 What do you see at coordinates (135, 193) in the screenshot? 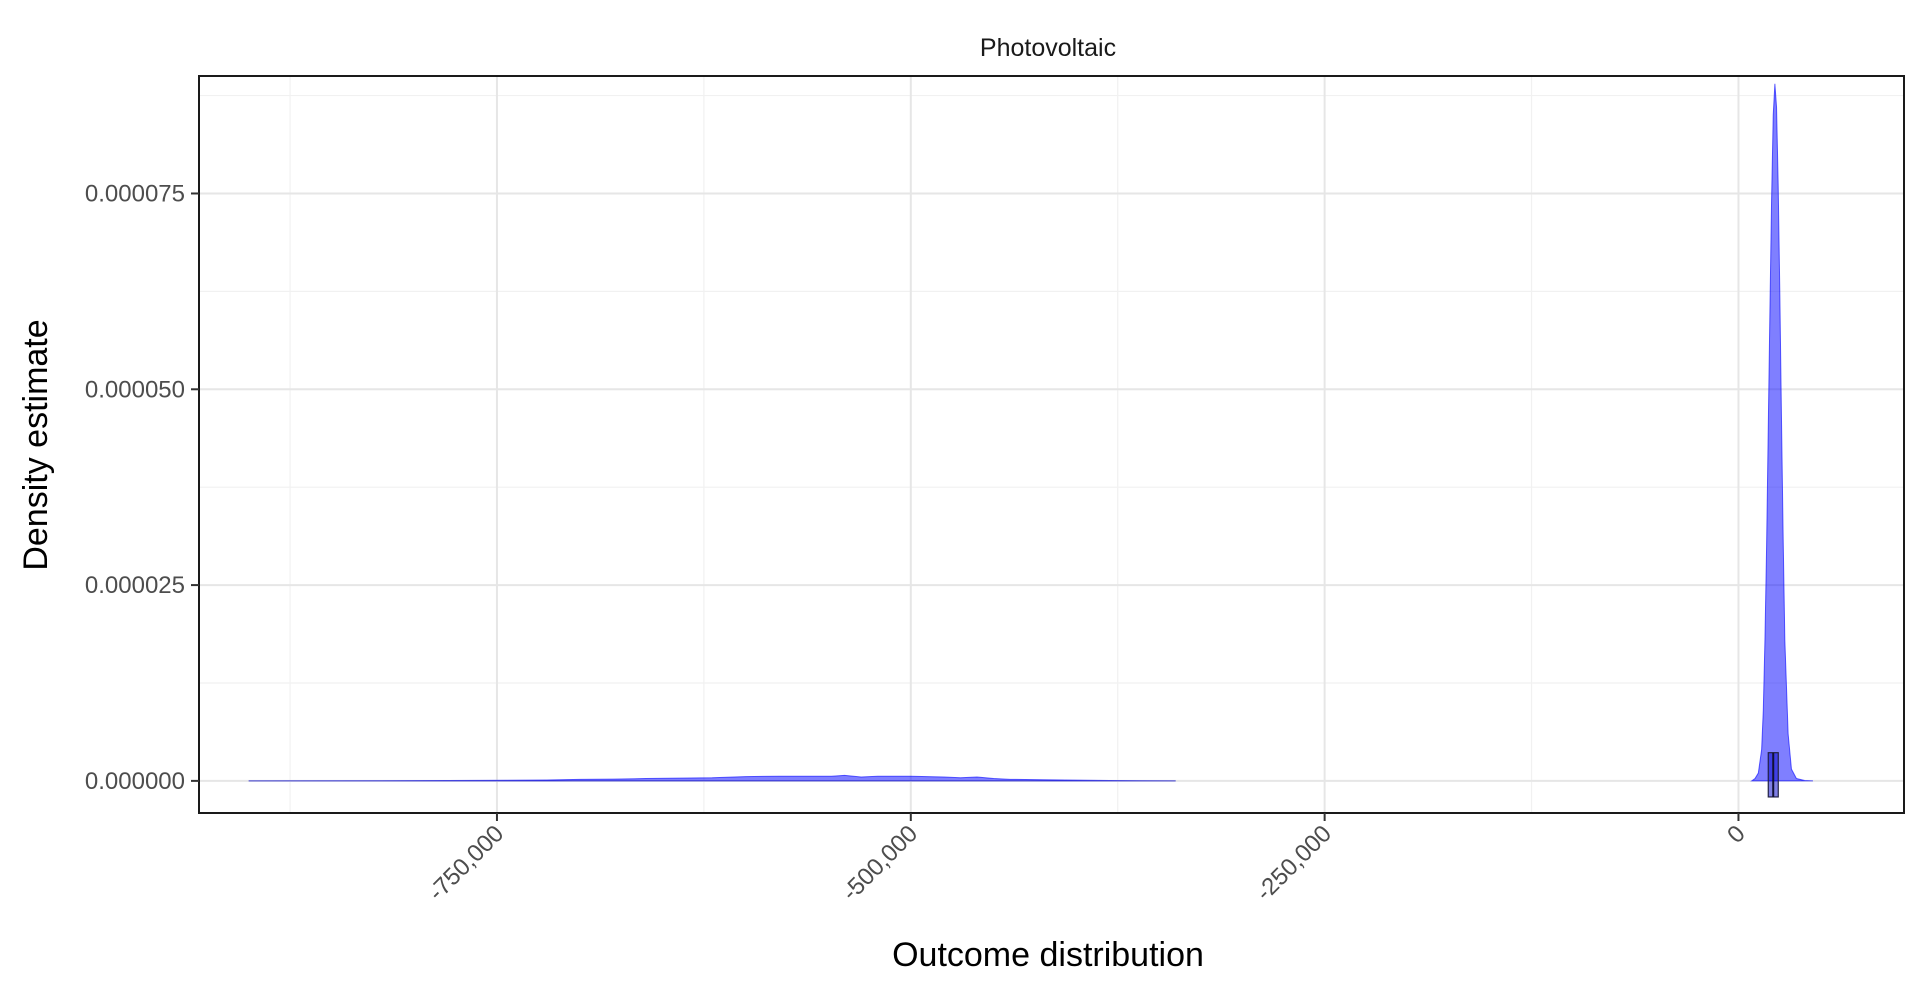
I see `y-tick-label: 0.000075` at bounding box center [135, 193].